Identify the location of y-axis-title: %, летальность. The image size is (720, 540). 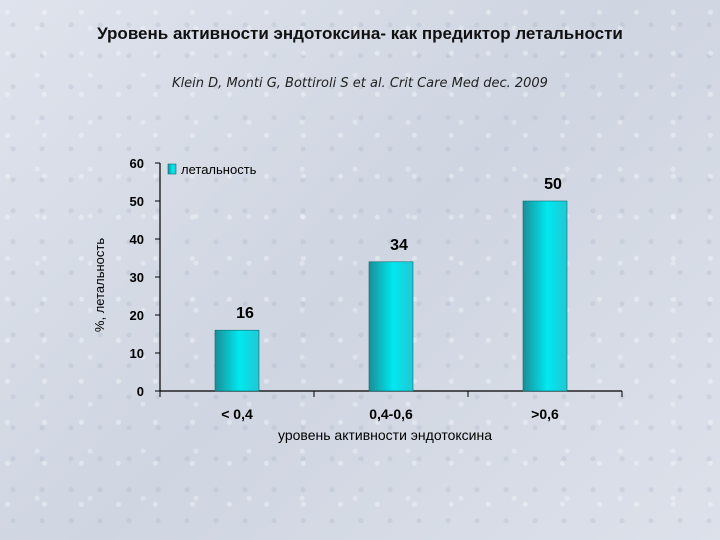
(99, 285).